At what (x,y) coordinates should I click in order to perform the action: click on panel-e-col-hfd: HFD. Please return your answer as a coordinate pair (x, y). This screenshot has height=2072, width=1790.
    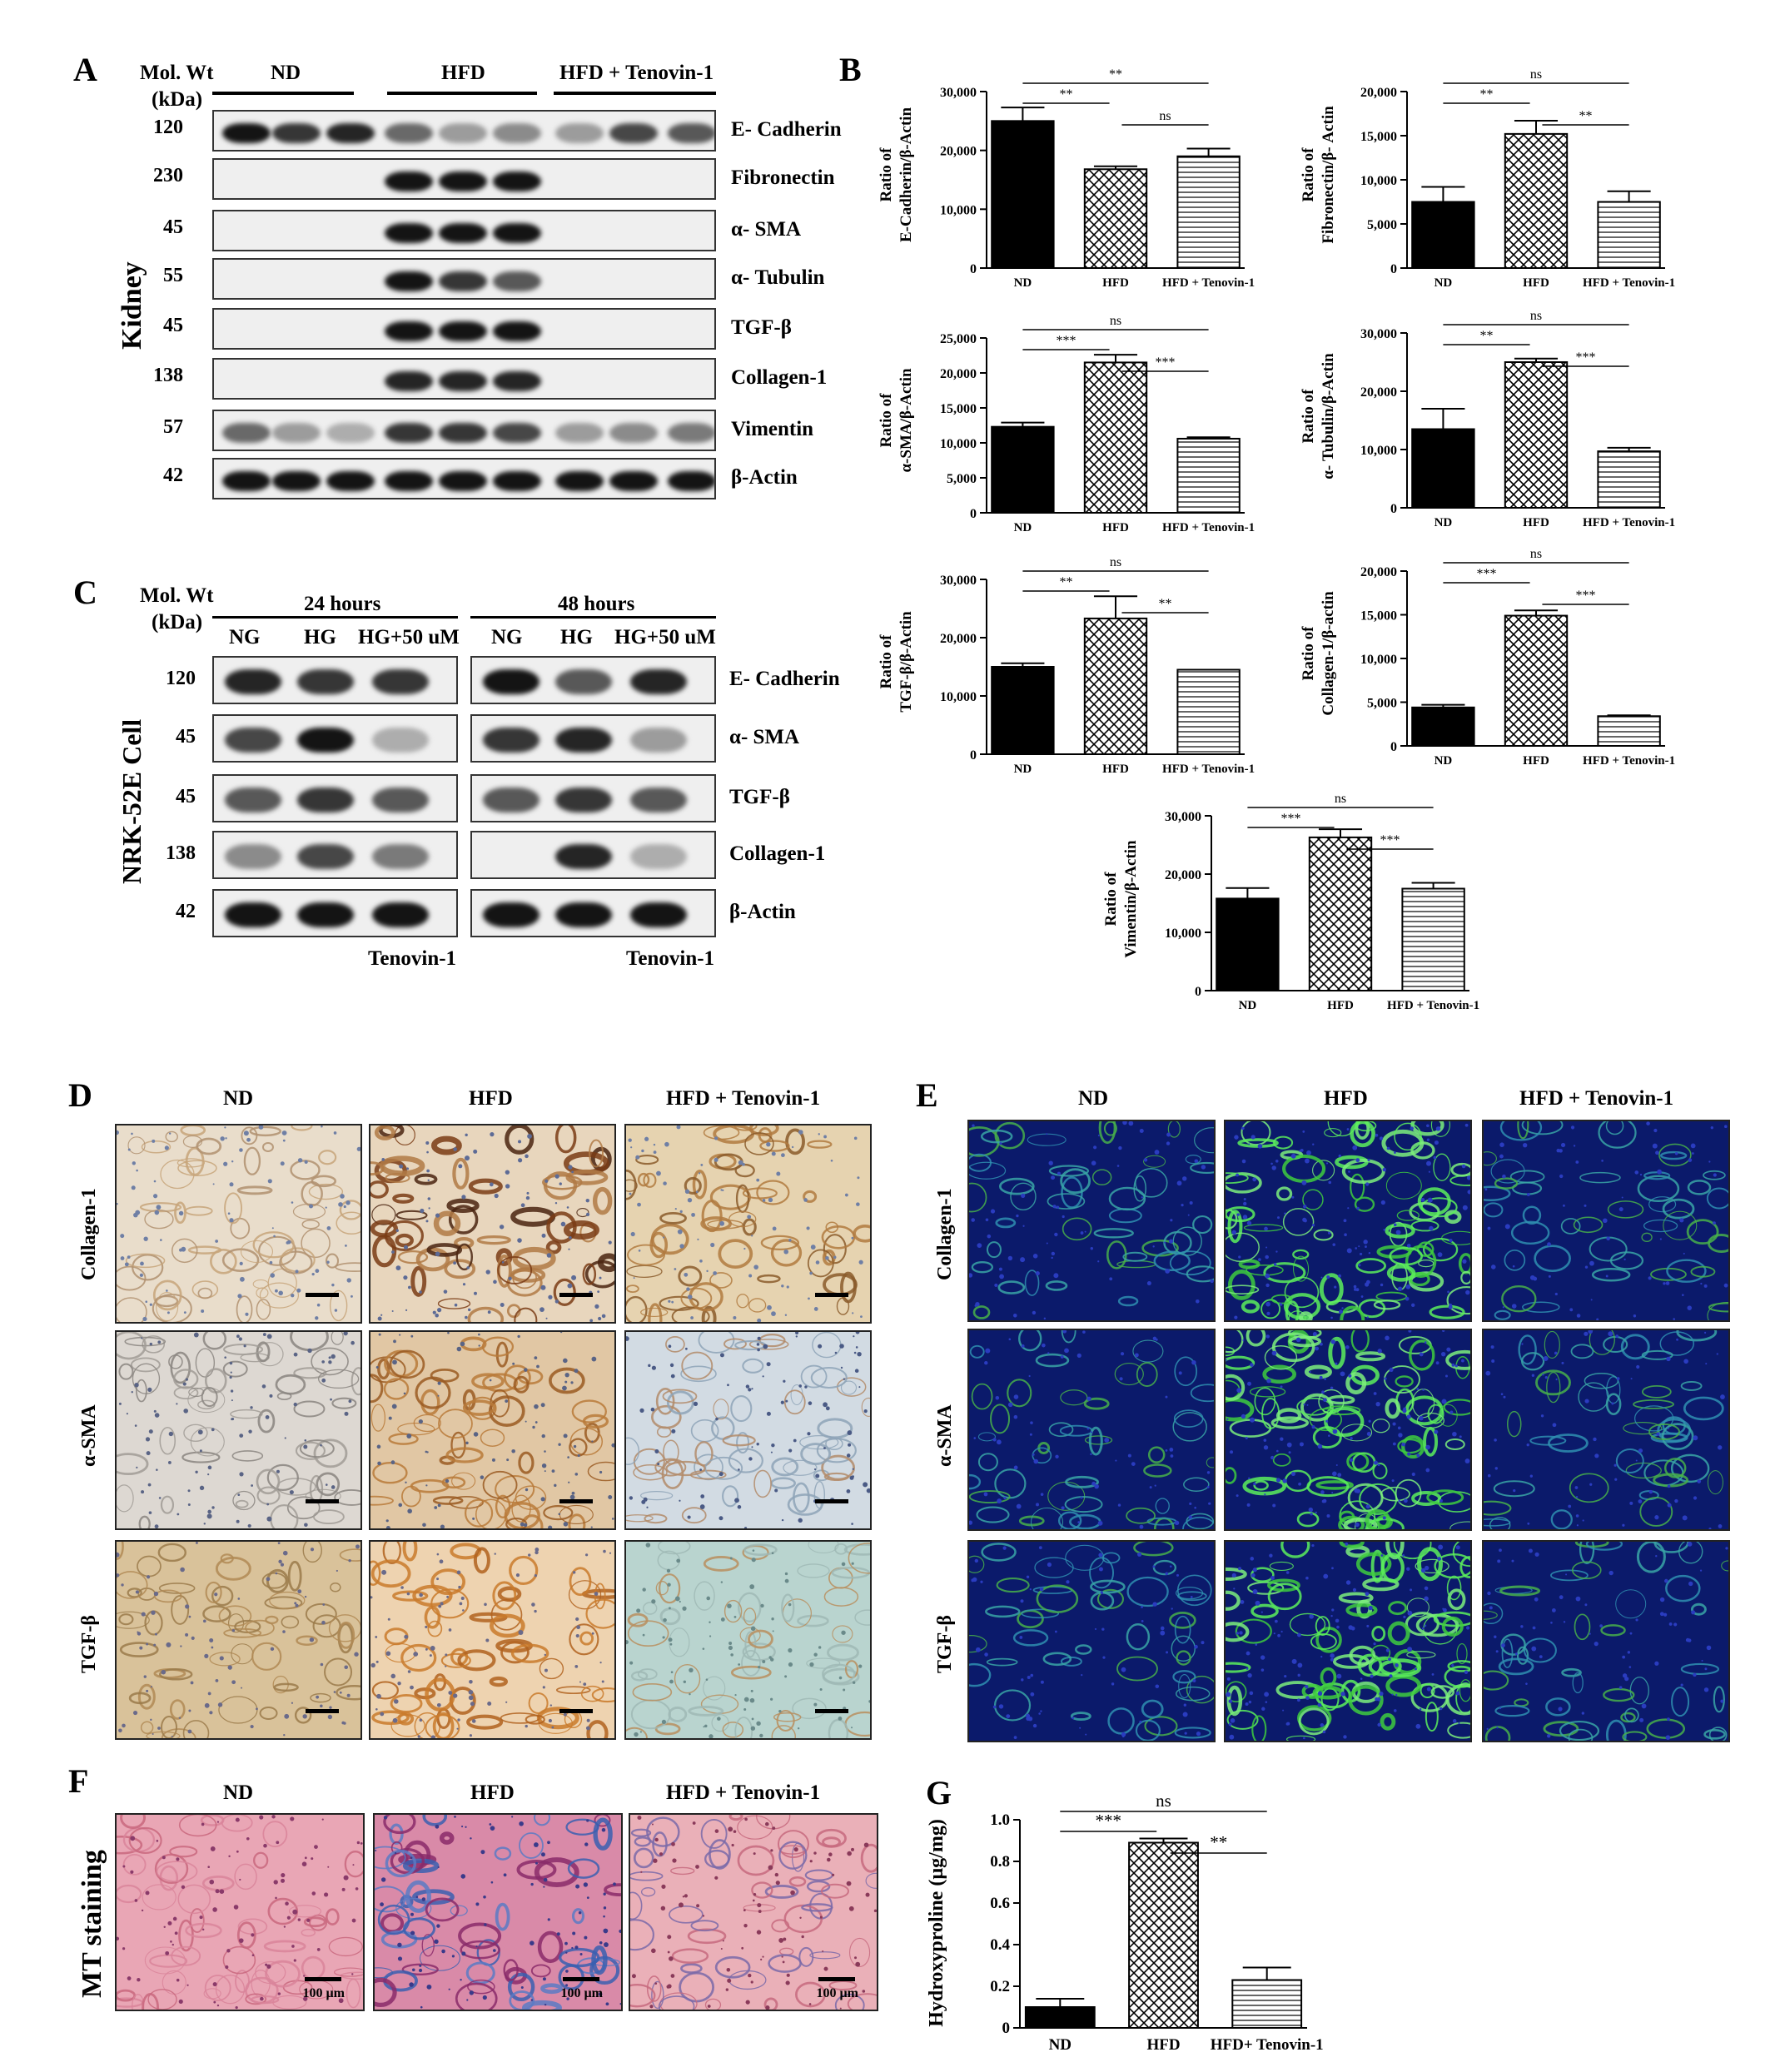
    Looking at the image, I should click on (1346, 1098).